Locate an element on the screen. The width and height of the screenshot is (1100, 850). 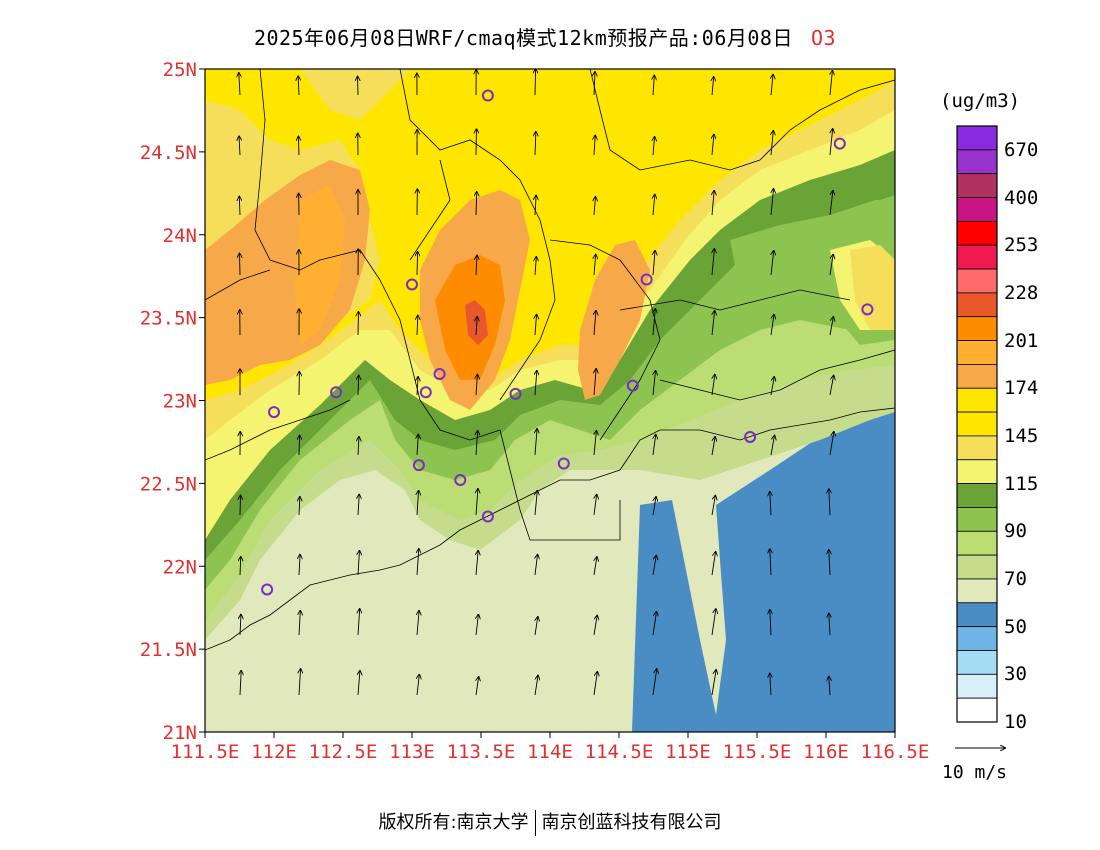
colorbar-label: 115 is located at coordinates (1021, 483).